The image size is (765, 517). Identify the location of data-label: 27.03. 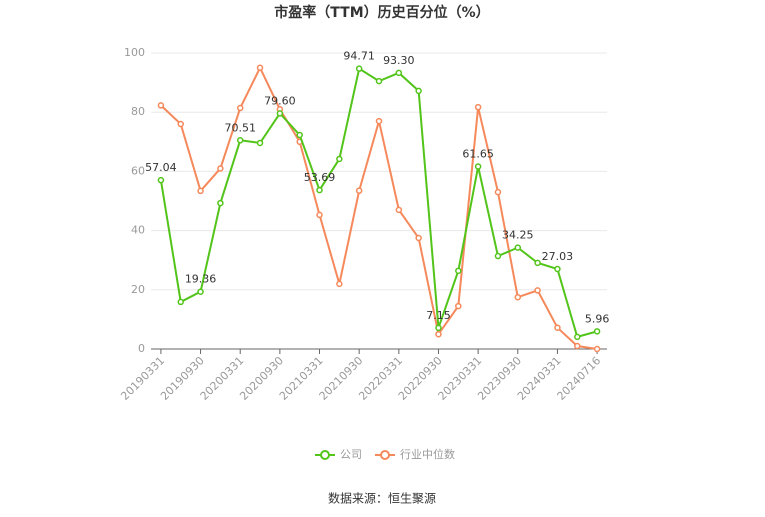
(558, 256).